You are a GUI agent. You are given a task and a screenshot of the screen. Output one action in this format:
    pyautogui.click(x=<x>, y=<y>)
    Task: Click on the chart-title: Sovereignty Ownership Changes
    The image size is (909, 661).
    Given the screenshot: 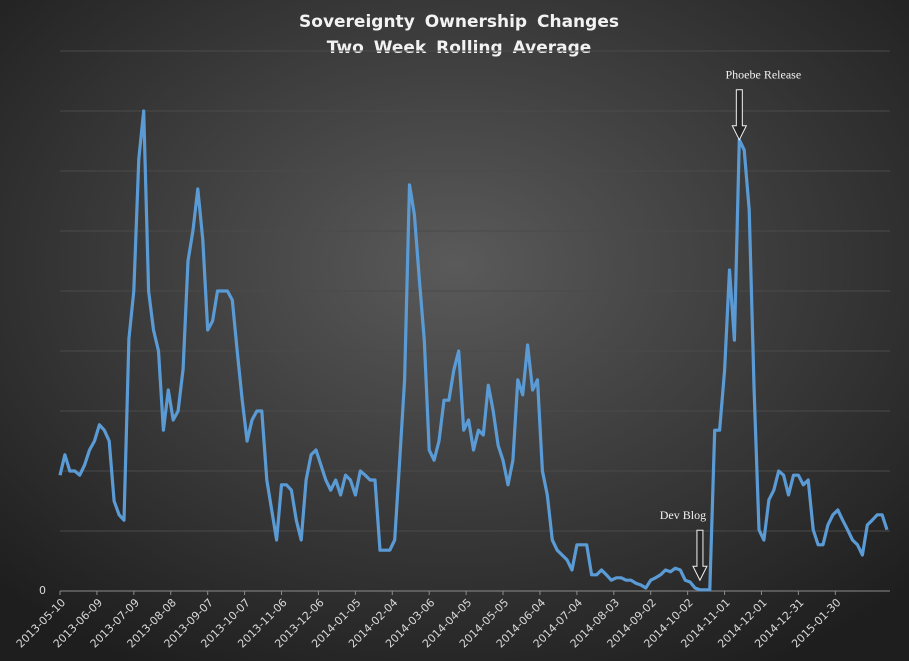 What is the action you would take?
    pyautogui.click(x=459, y=22)
    